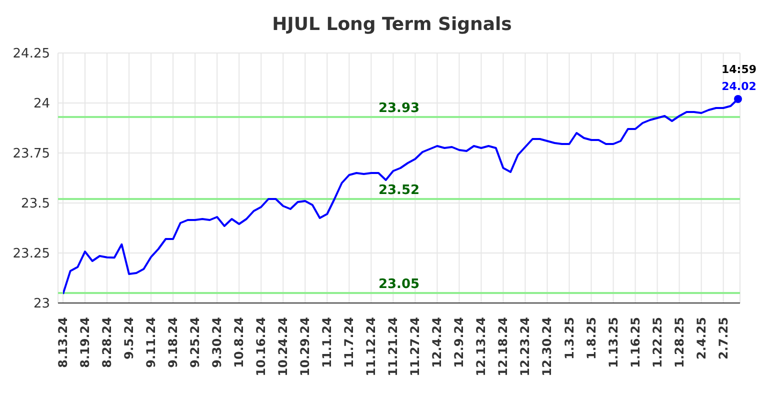 This screenshot has height=398, width=784. What do you see at coordinates (591, 338) in the screenshot?
I see `x-tick-label: 1.8.25` at bounding box center [591, 338].